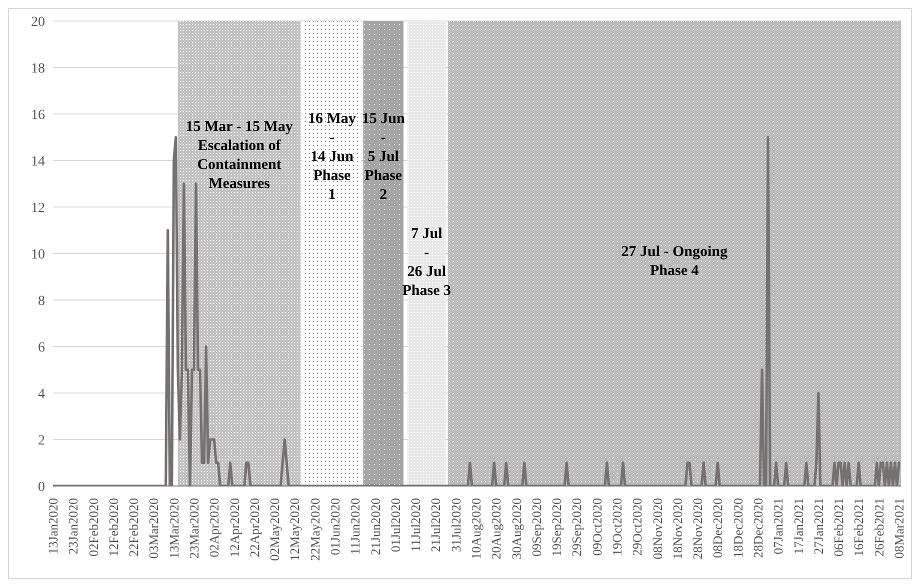 The width and height of the screenshot is (920, 587). Describe the element at coordinates (41, 348) in the screenshot. I see `y-tick-label: 6` at that location.